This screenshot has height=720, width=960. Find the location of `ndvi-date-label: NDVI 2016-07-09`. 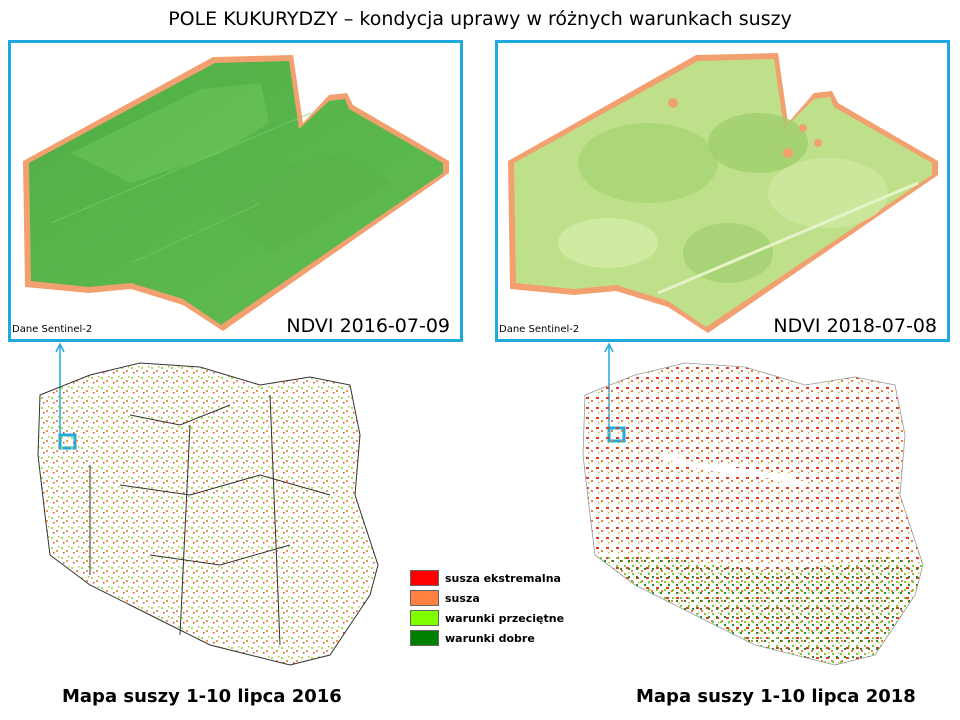

ndvi-date-label: NDVI 2016-07-09 is located at coordinates (368, 326).